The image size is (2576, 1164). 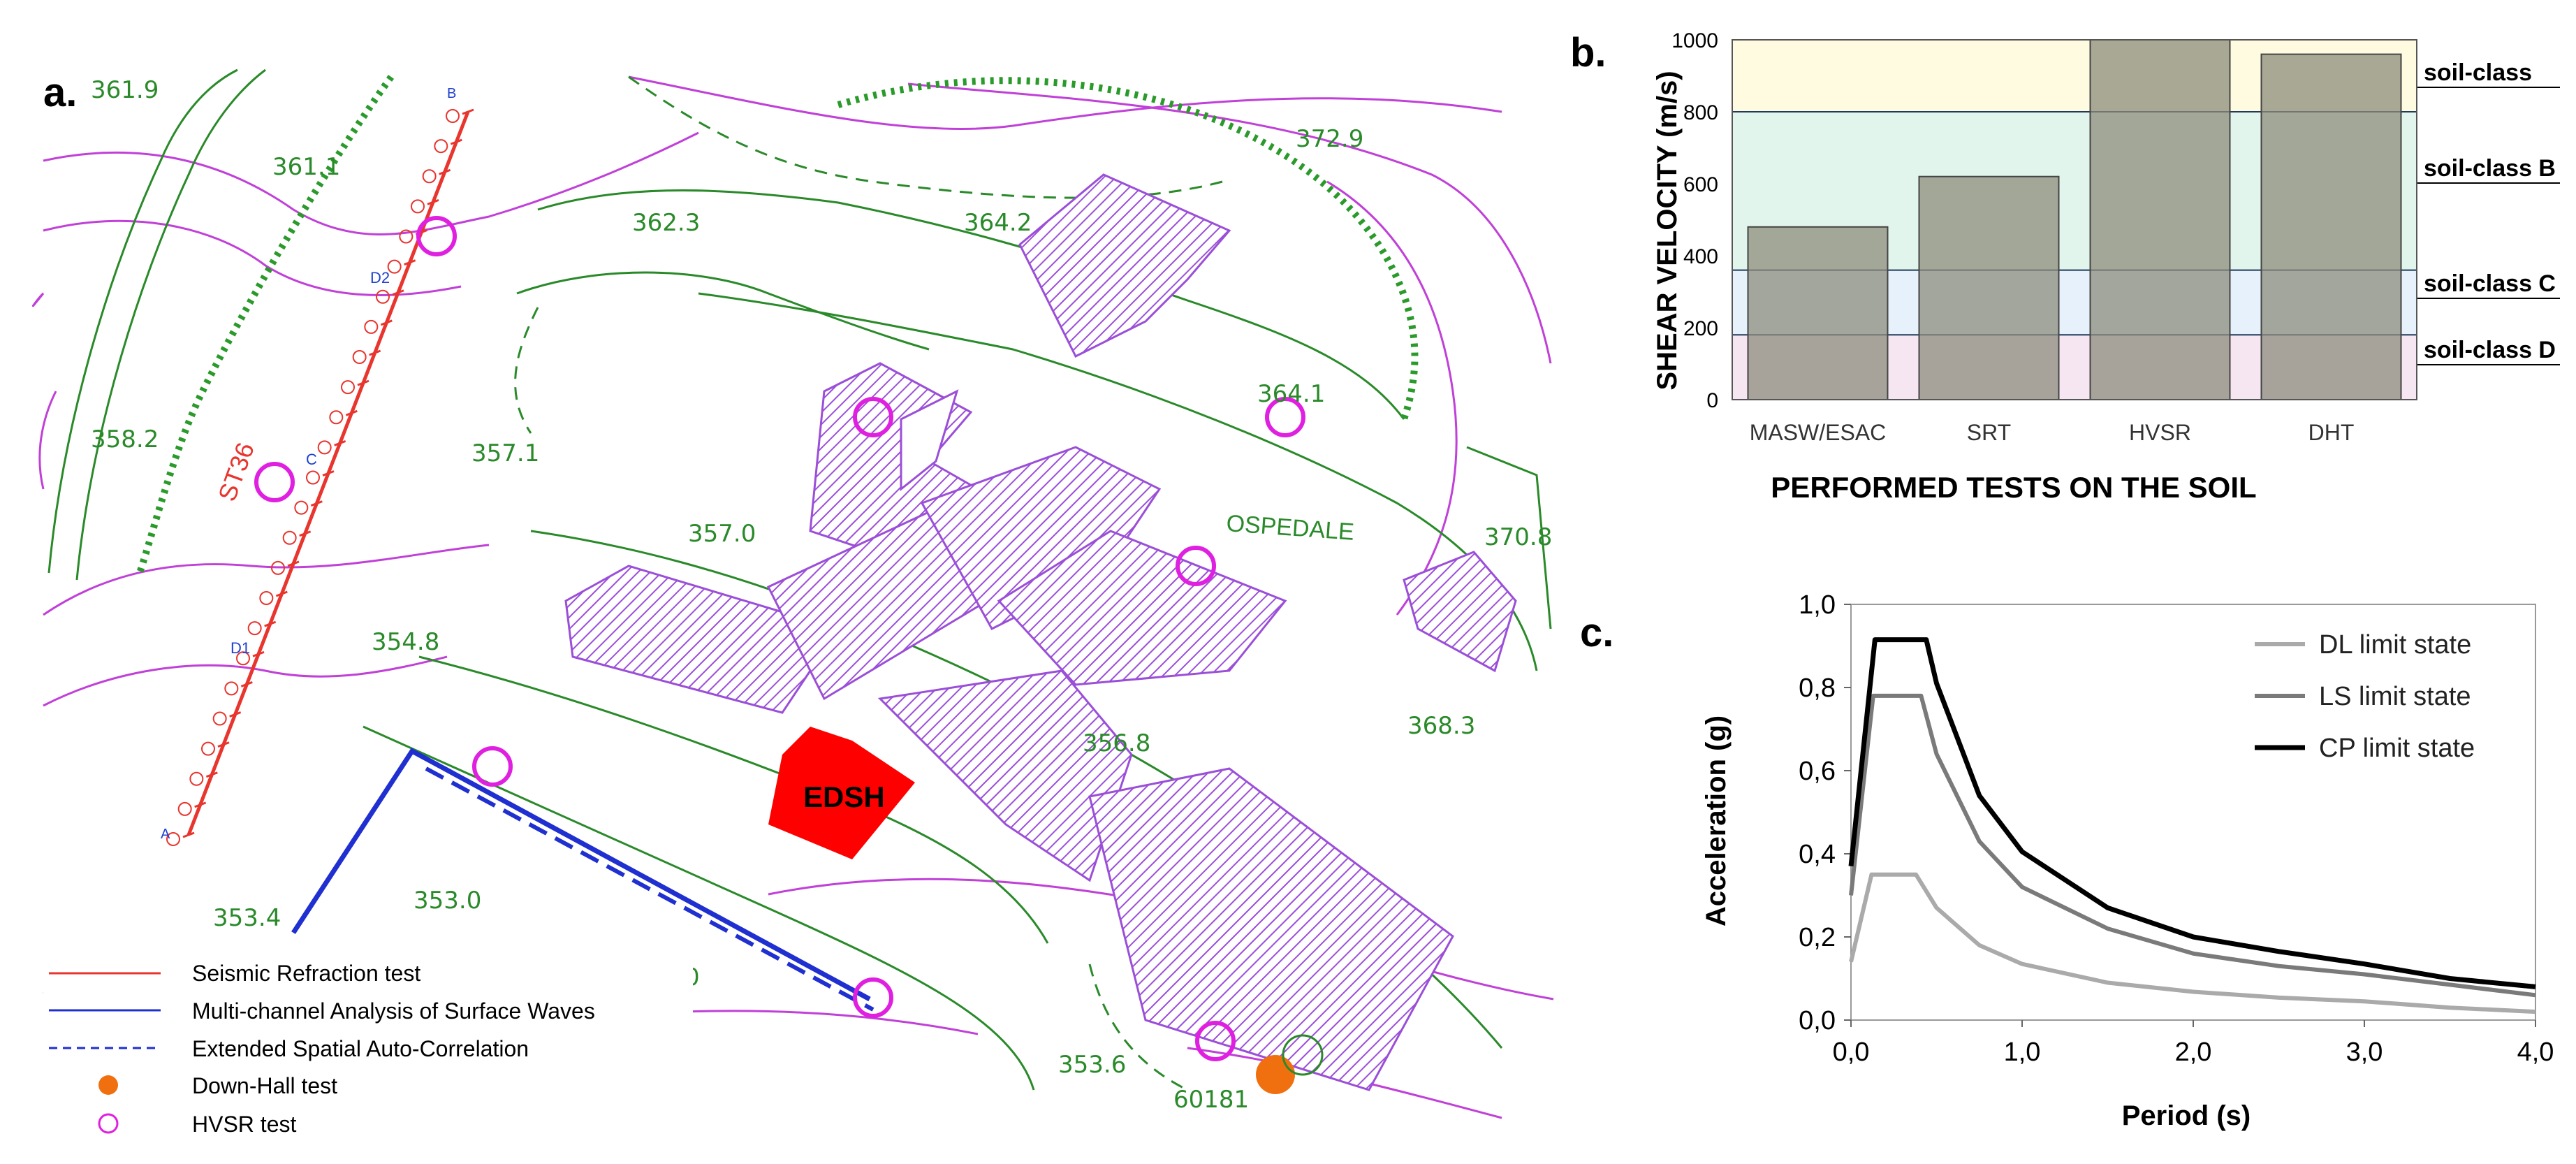 I want to click on elevation-label: 353.0, so click(x=448, y=901).